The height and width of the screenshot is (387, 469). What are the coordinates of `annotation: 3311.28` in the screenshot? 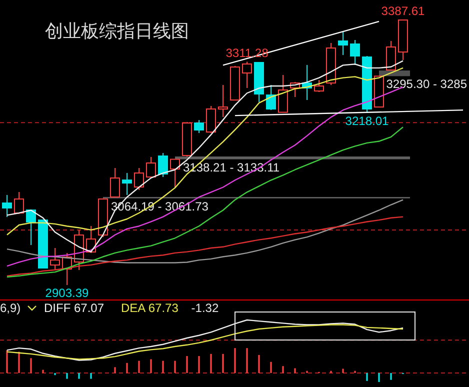 It's located at (247, 53).